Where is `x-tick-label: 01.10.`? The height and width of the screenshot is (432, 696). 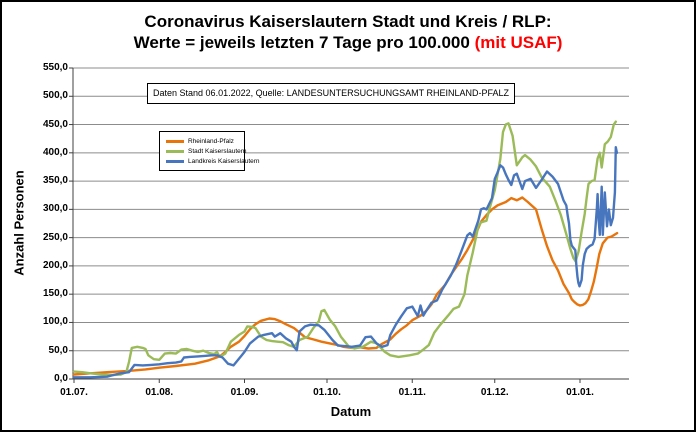
x-tick-label: 01.10. is located at coordinates (327, 392).